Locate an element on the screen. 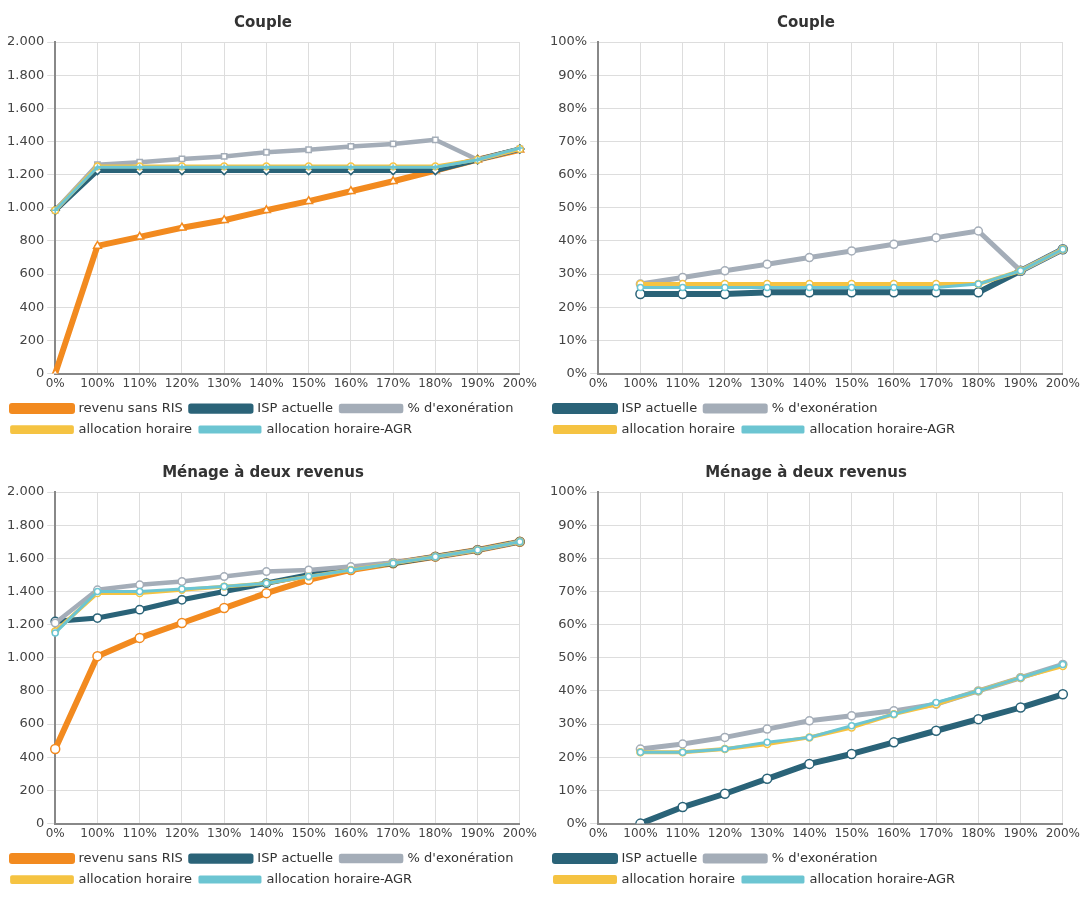 The height and width of the screenshot is (908, 1087). y-tick-label: 1.200 is located at coordinates (26, 174).